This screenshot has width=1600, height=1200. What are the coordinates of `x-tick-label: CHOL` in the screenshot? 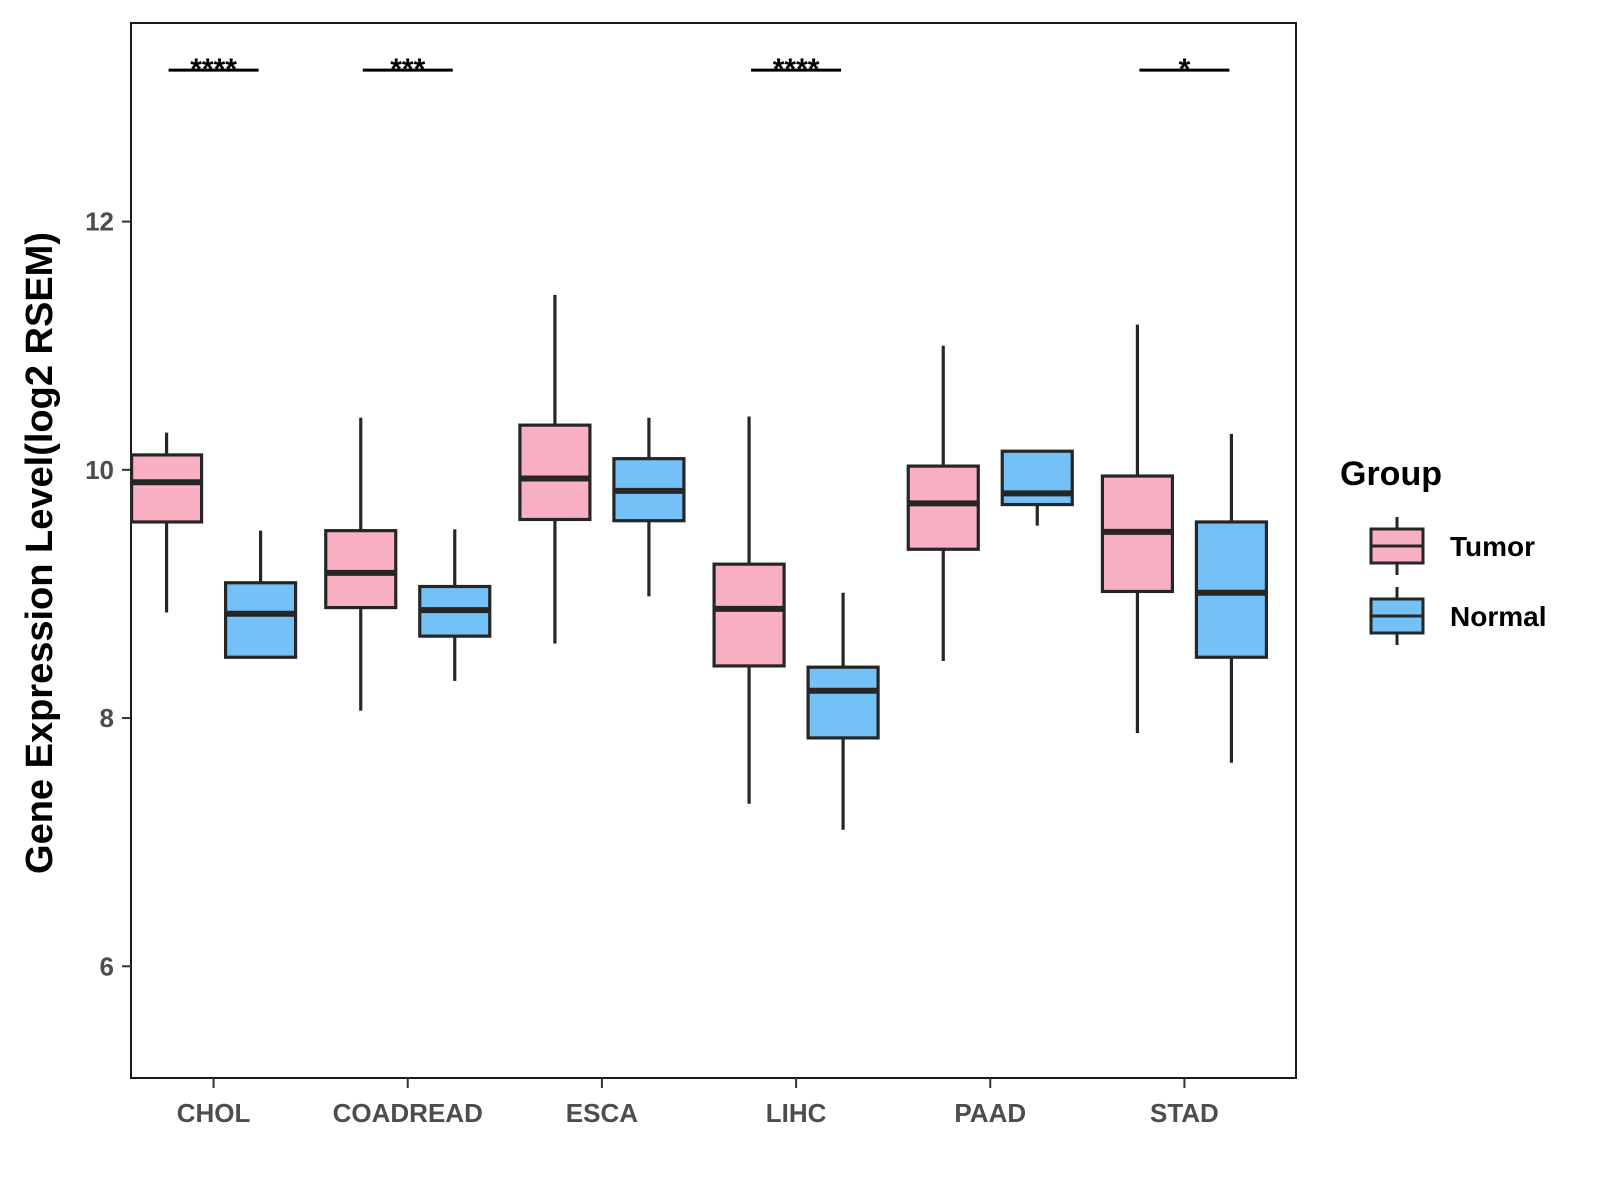 It's located at (214, 1113).